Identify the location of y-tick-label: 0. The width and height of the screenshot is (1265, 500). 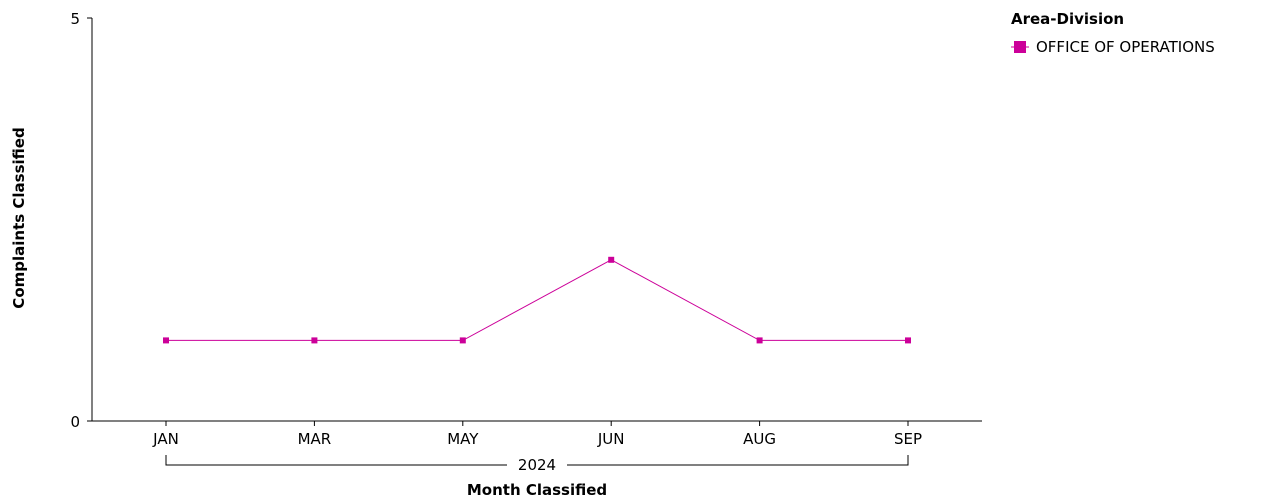
(75, 422).